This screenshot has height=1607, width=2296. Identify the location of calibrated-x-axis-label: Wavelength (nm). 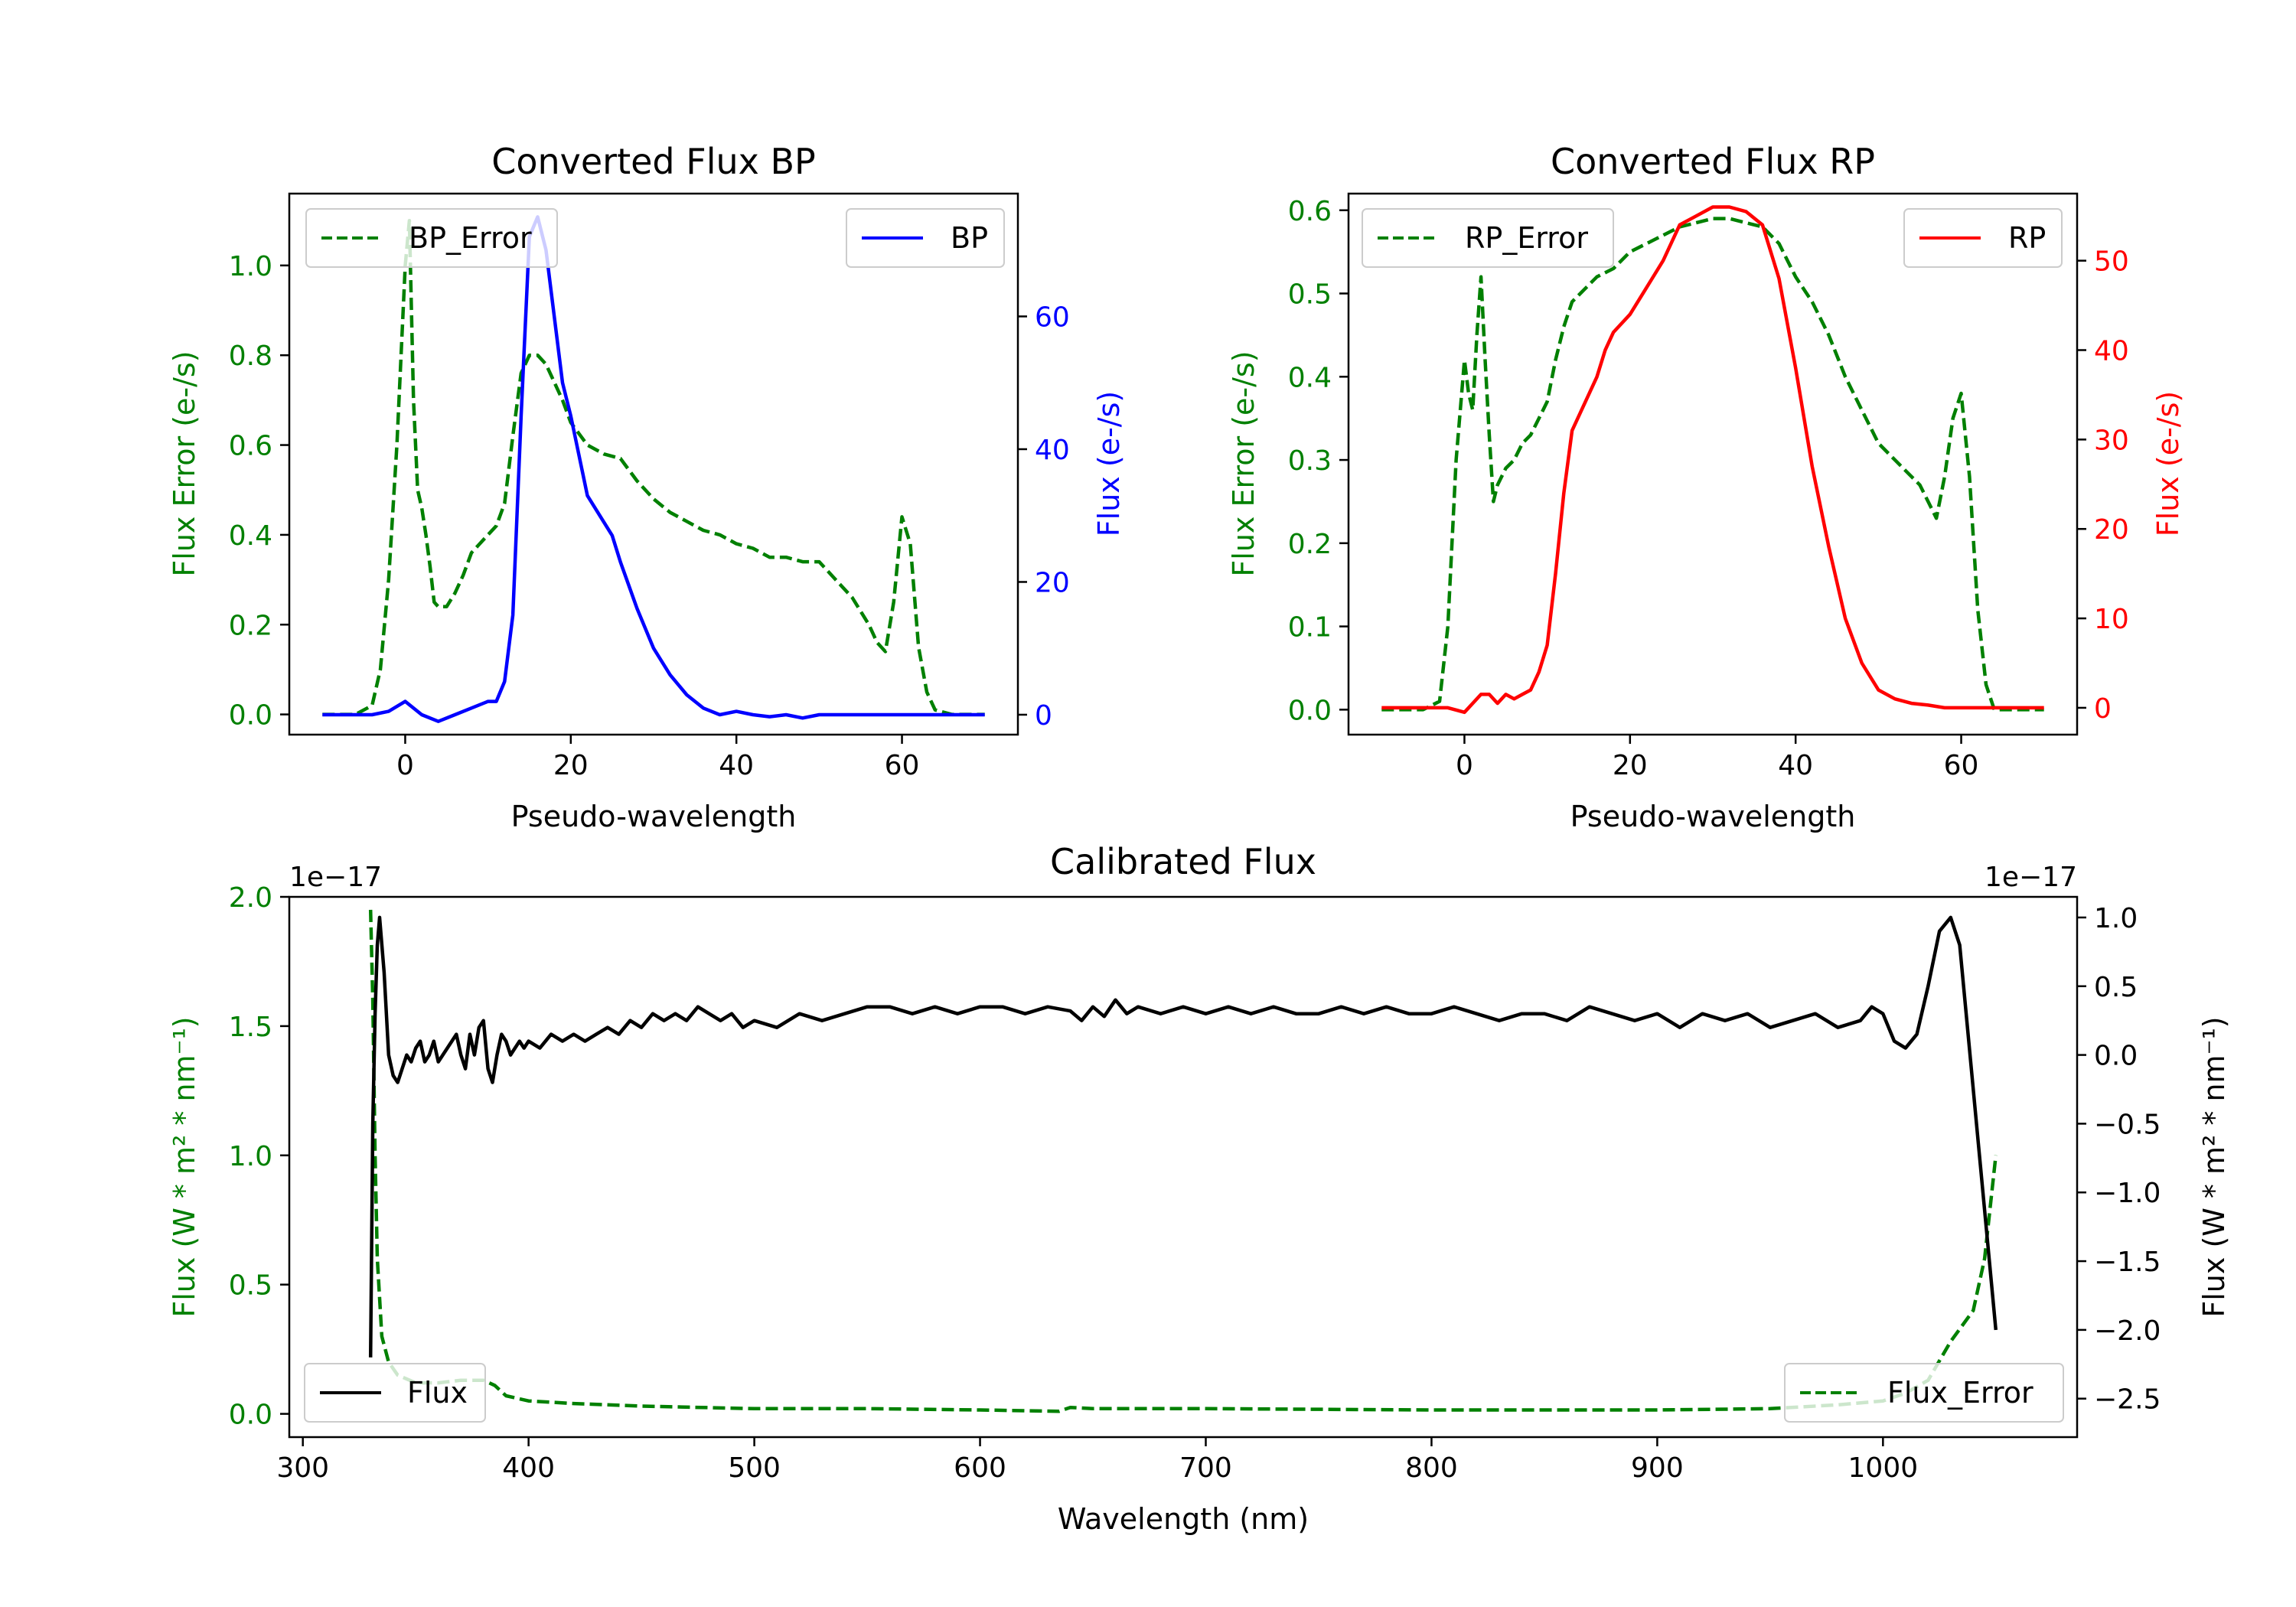
(1183, 1519).